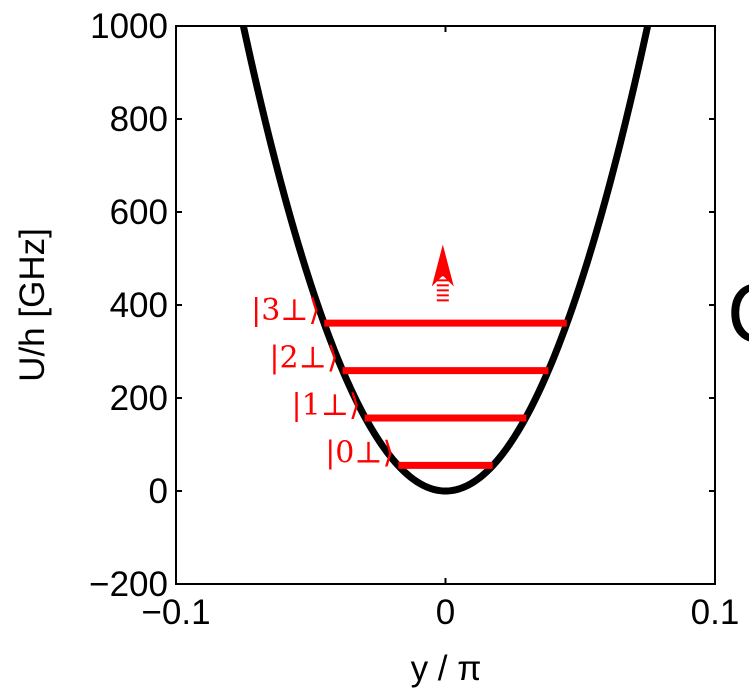  What do you see at coordinates (139, 119) in the screenshot?
I see `y-tick-label: 800` at bounding box center [139, 119].